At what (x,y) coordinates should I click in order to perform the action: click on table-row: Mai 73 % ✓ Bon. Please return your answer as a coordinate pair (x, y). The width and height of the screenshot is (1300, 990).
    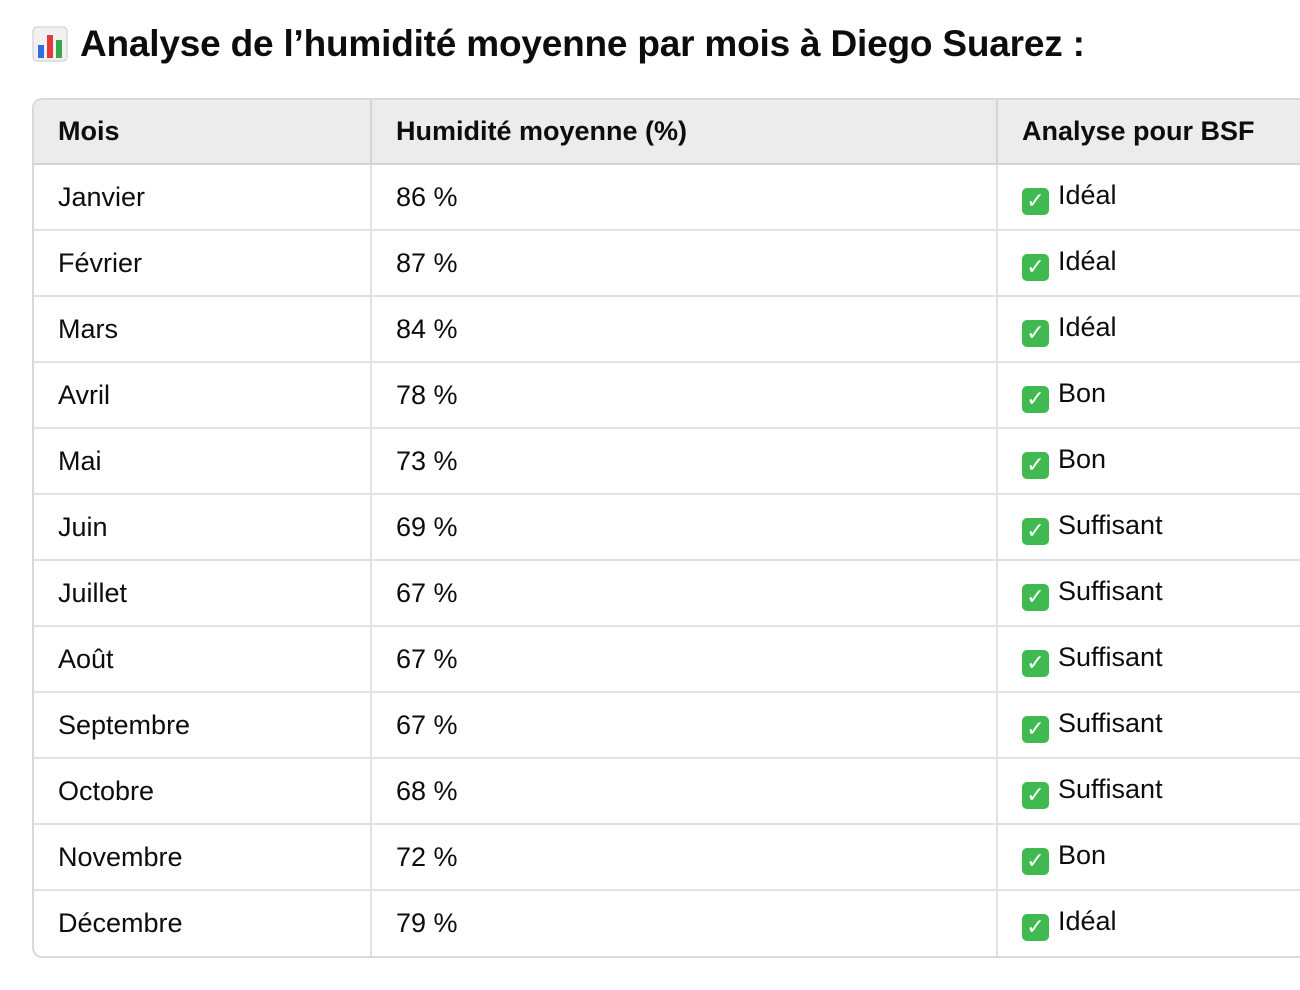
    Looking at the image, I should click on (667, 461).